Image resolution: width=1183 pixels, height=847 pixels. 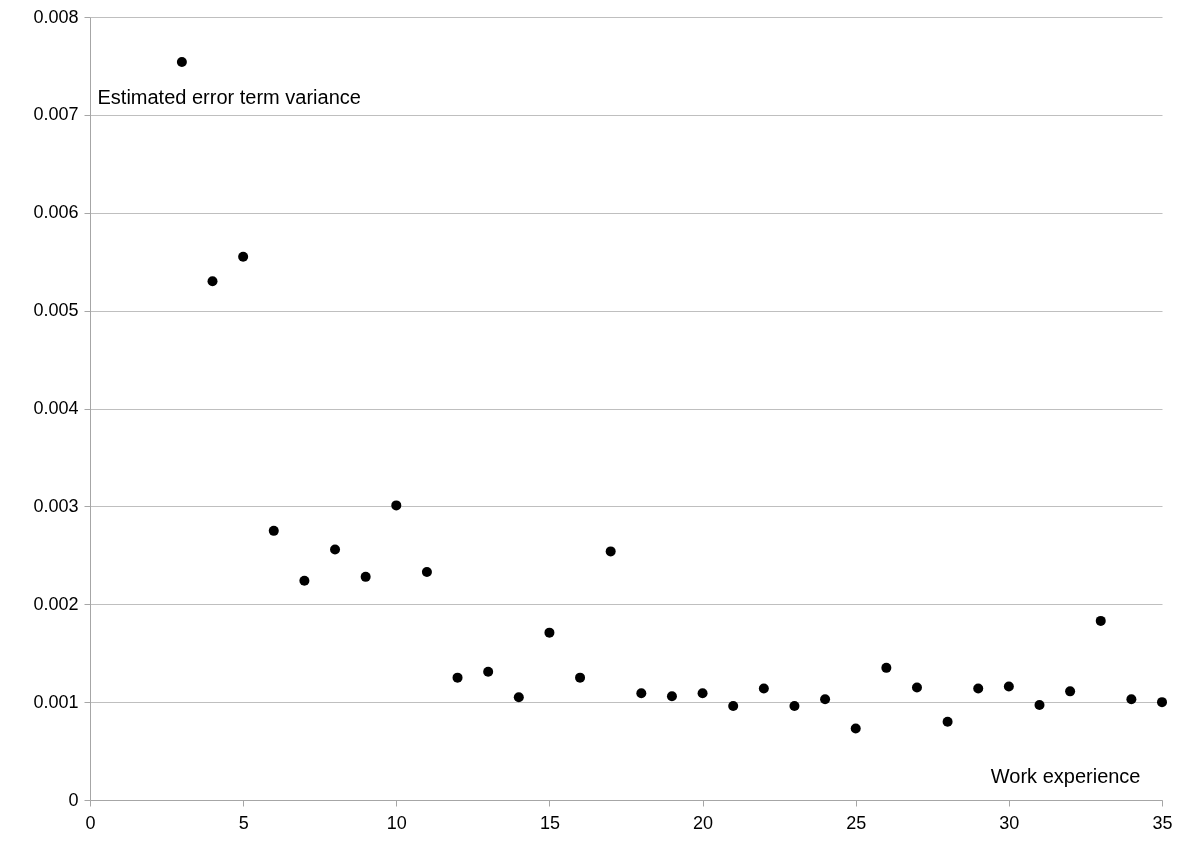 What do you see at coordinates (56, 505) in the screenshot?
I see `y-tick-label: 0.003` at bounding box center [56, 505].